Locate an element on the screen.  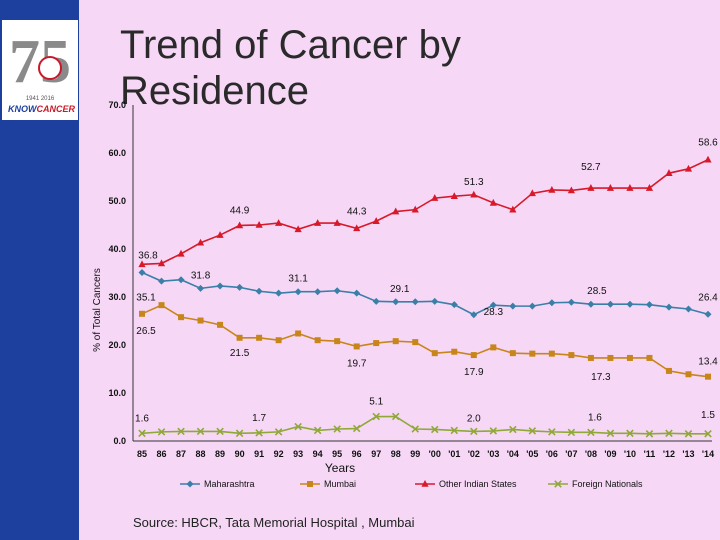
data-label: 17.3 is located at coordinates (601, 377).